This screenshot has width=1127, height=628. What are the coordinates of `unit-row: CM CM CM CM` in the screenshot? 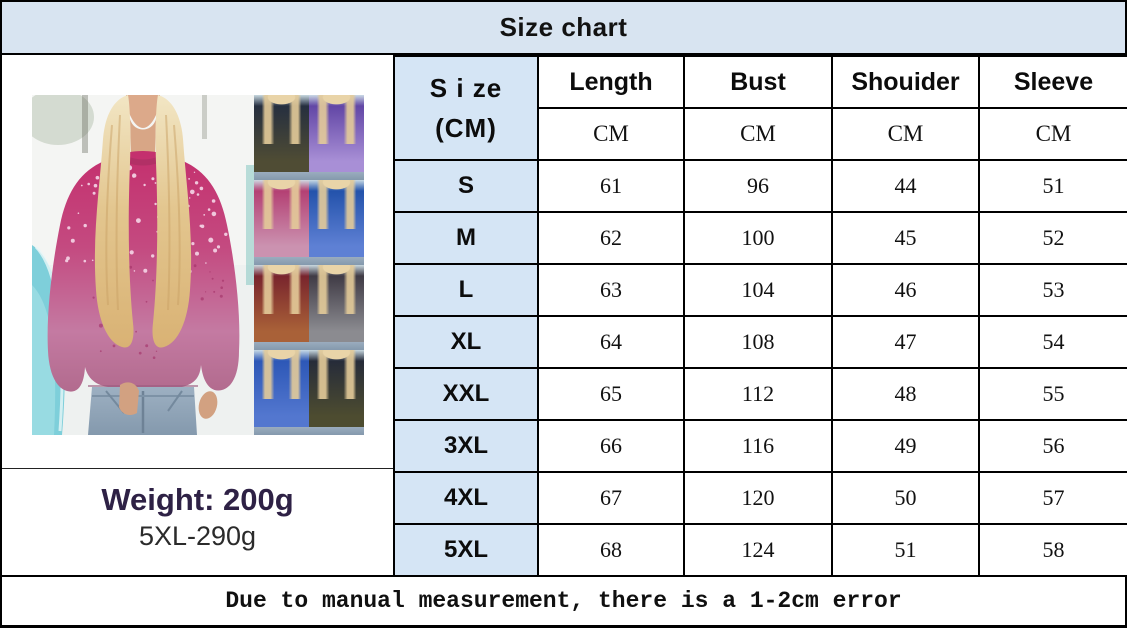 It's located at (760, 134).